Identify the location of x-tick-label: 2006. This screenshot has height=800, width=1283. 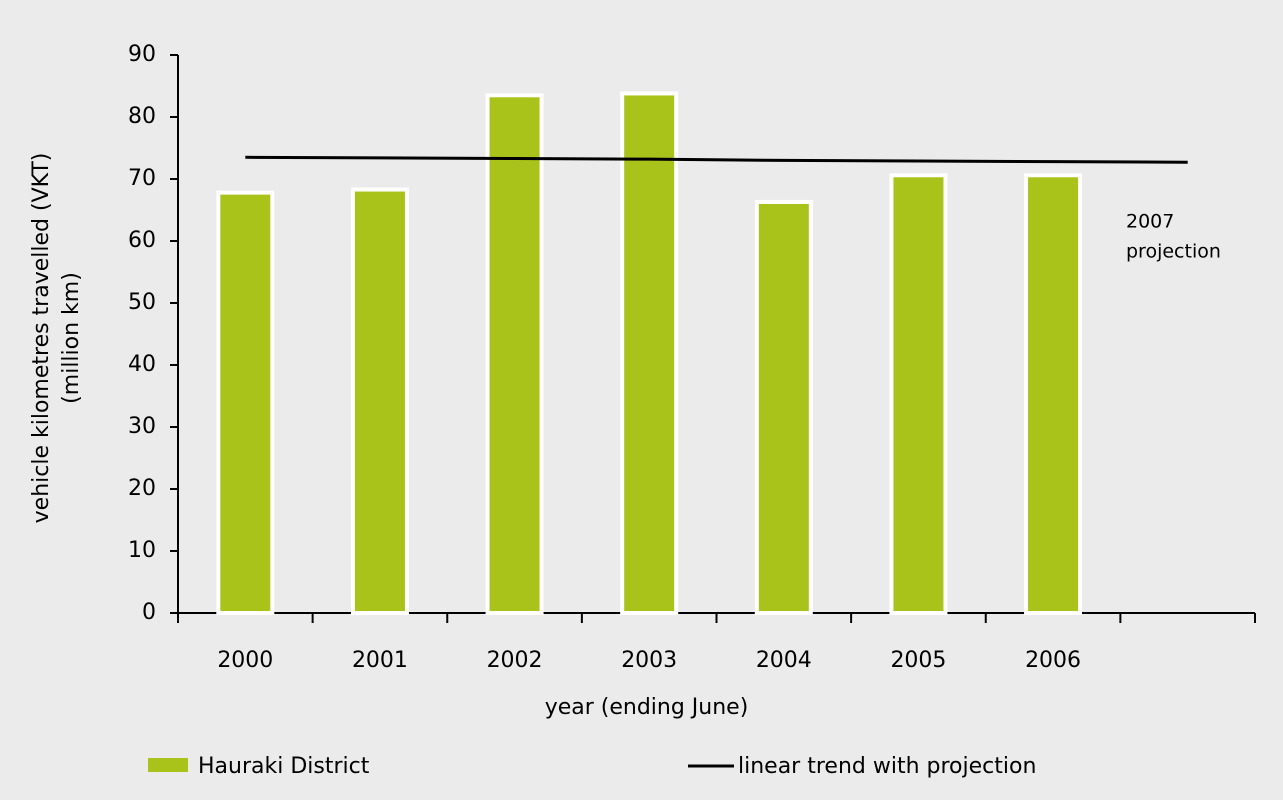
(1053, 660).